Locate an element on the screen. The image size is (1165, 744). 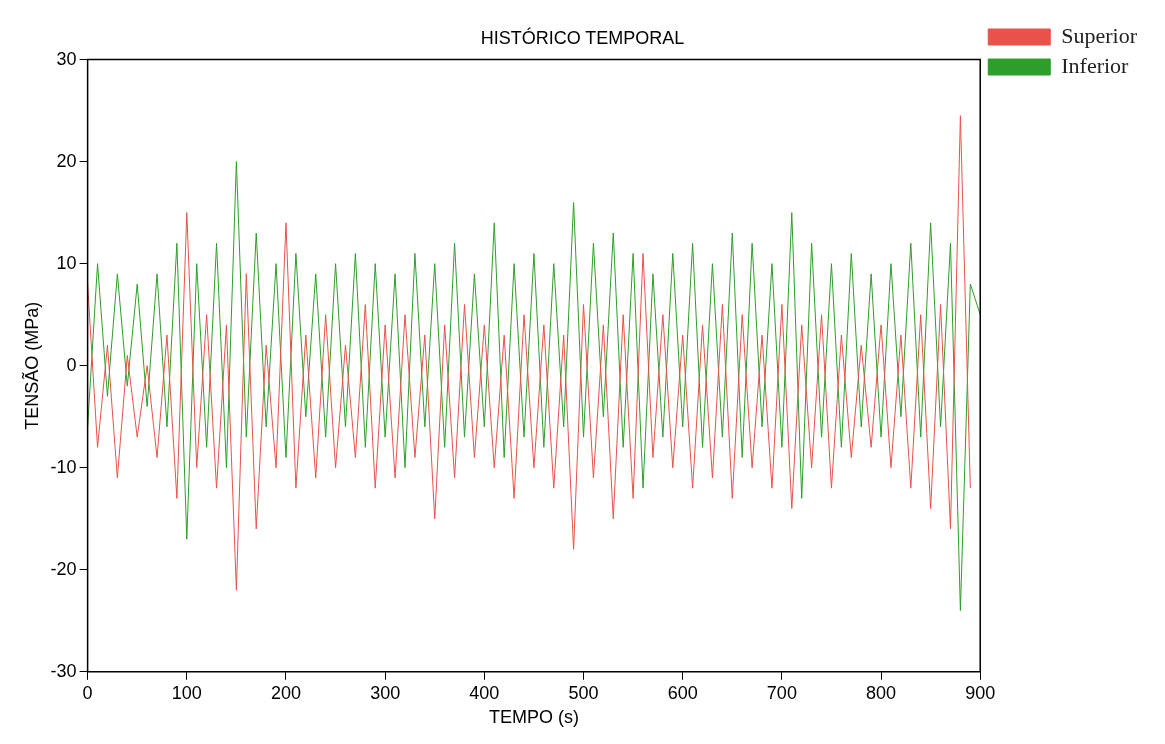
y-tick-label: -30 is located at coordinates (63, 670).